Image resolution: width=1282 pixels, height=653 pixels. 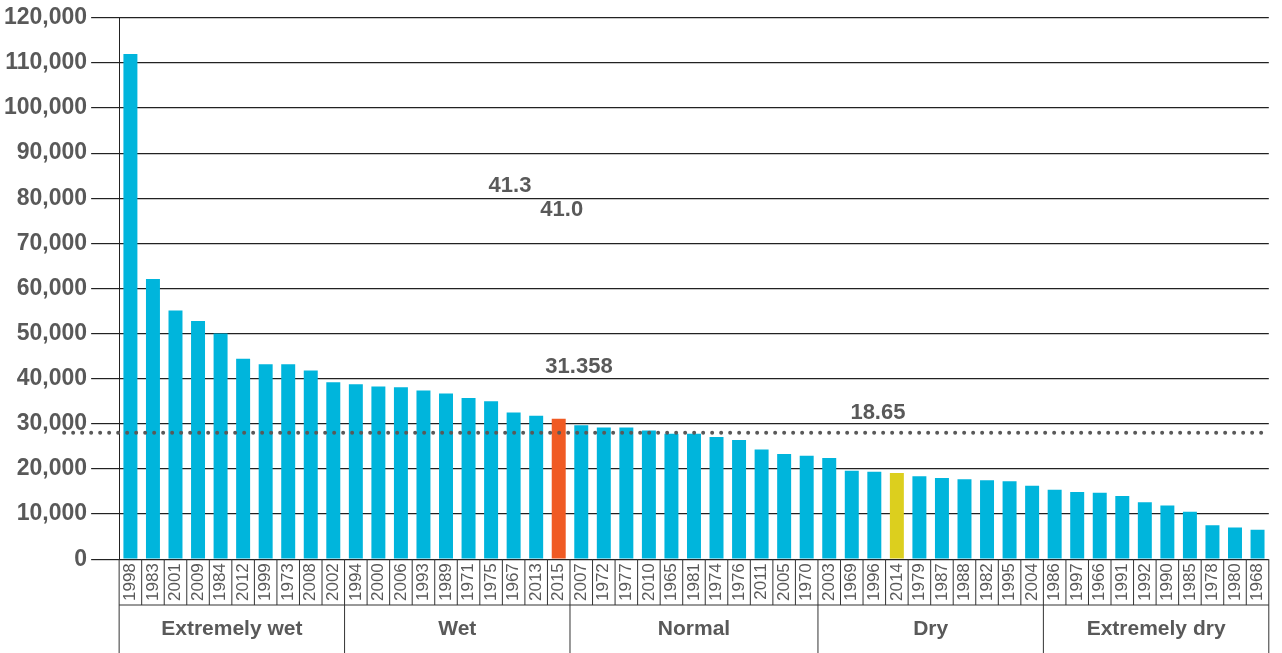 What do you see at coordinates (579, 366) in the screenshot?
I see `annotation: 31.358` at bounding box center [579, 366].